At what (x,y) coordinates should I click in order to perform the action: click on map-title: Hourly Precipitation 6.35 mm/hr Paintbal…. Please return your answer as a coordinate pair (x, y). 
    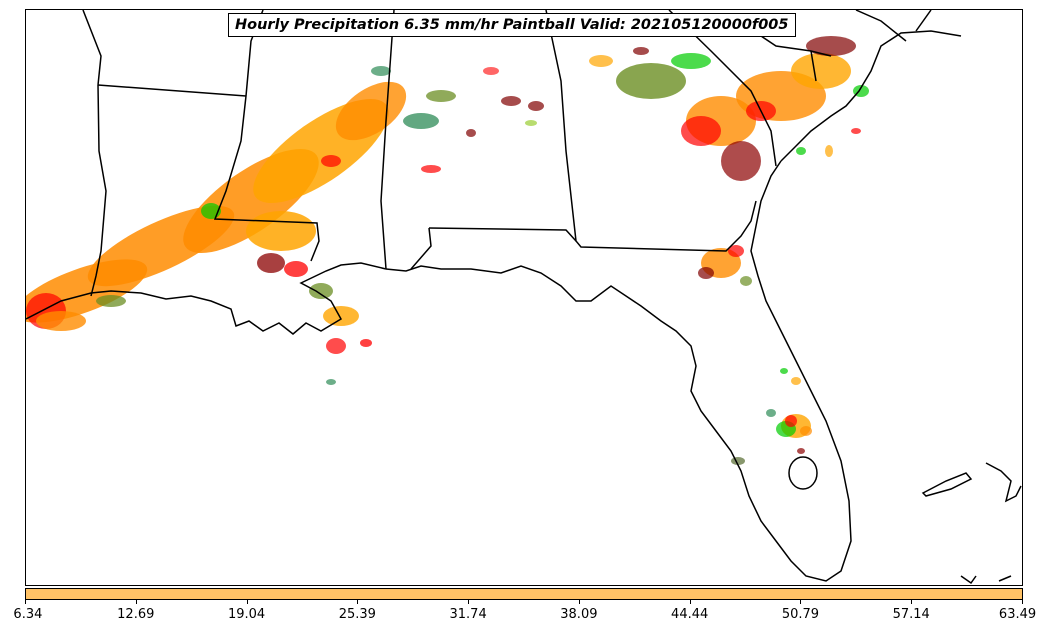
    Looking at the image, I should click on (512, 25).